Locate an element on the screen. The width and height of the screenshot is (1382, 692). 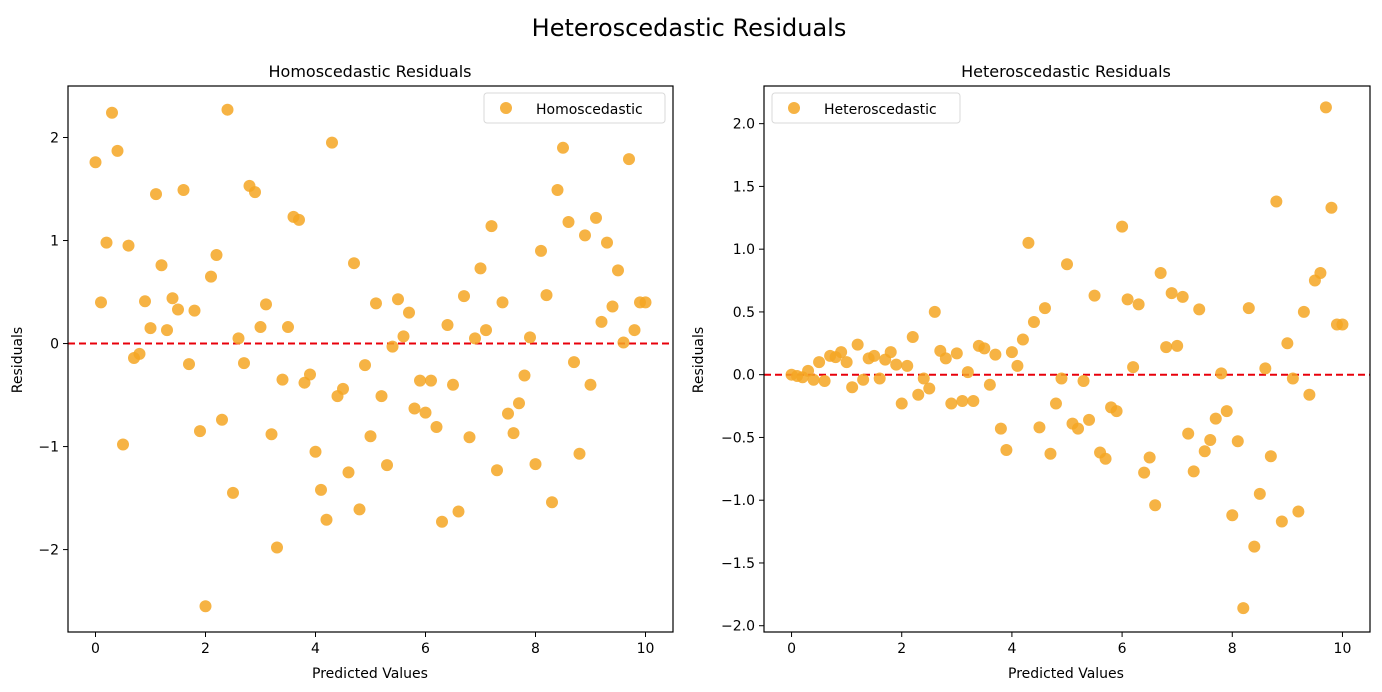
left-legend-marker is located at coordinates (506, 108).